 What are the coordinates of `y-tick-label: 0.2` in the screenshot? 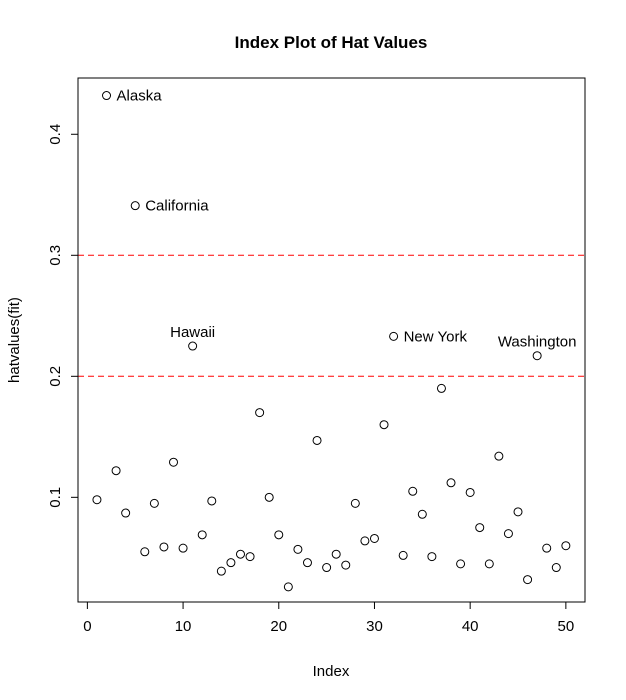 It's located at (55, 376).